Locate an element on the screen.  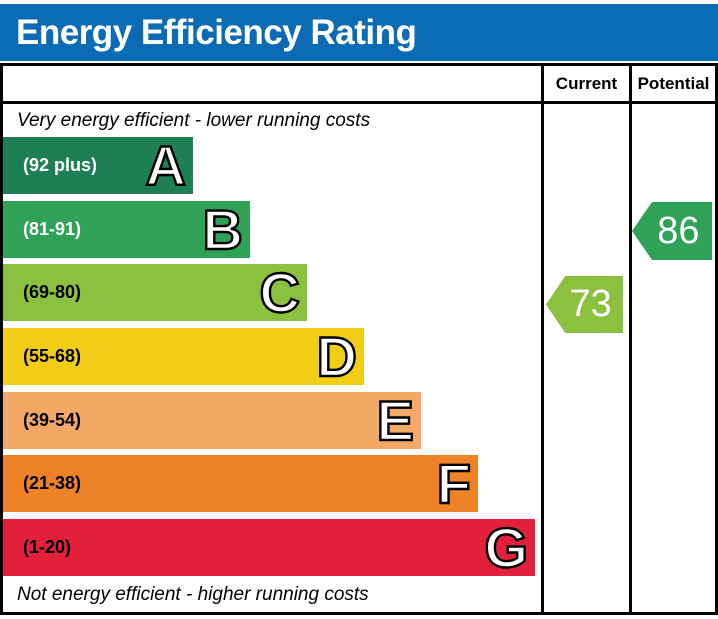
band-row-d: (55-68) D is located at coordinates (183, 356).